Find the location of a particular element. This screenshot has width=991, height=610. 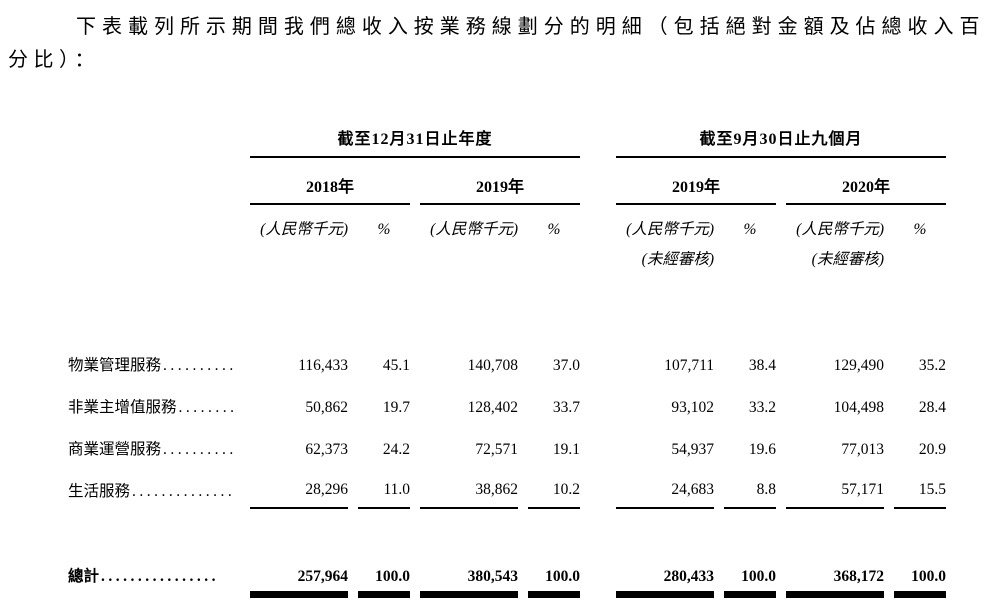

unaudited-note-row: (未經審核) (未經審核) is located at coordinates (507, 254).